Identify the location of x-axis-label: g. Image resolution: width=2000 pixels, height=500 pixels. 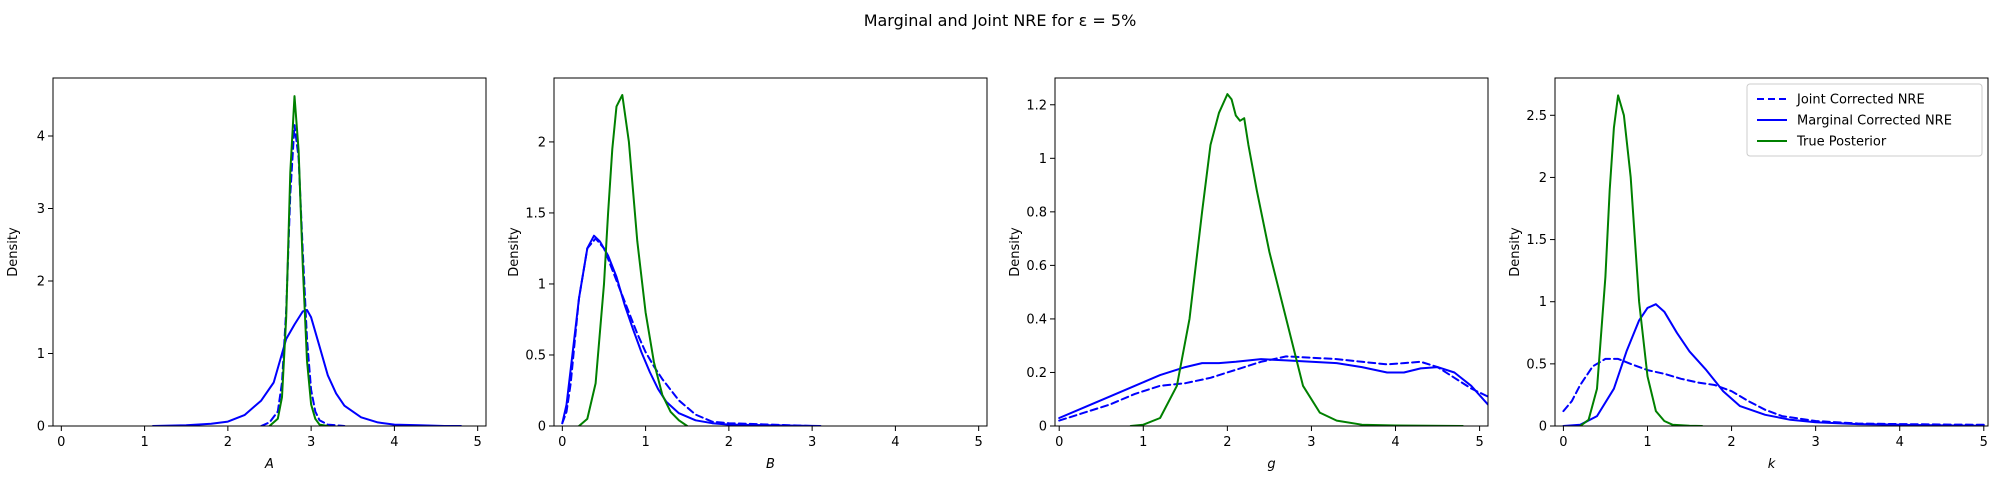
(1271, 464).